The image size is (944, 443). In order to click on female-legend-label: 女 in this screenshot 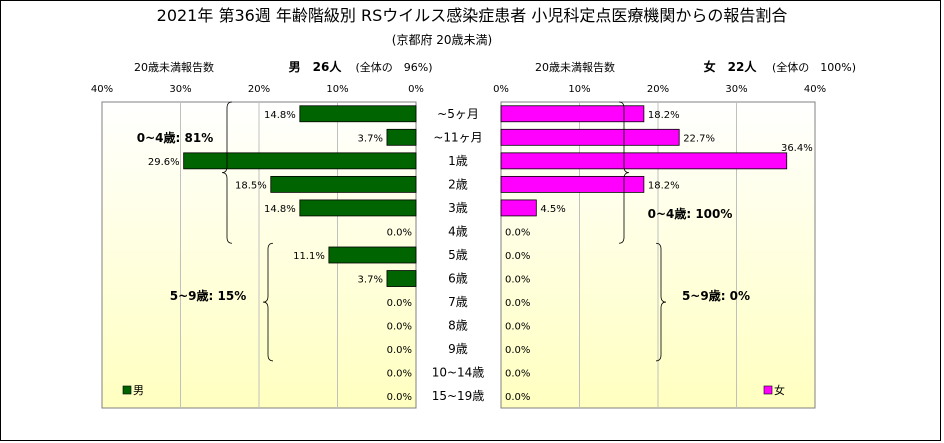, I will do `click(779, 390)`.